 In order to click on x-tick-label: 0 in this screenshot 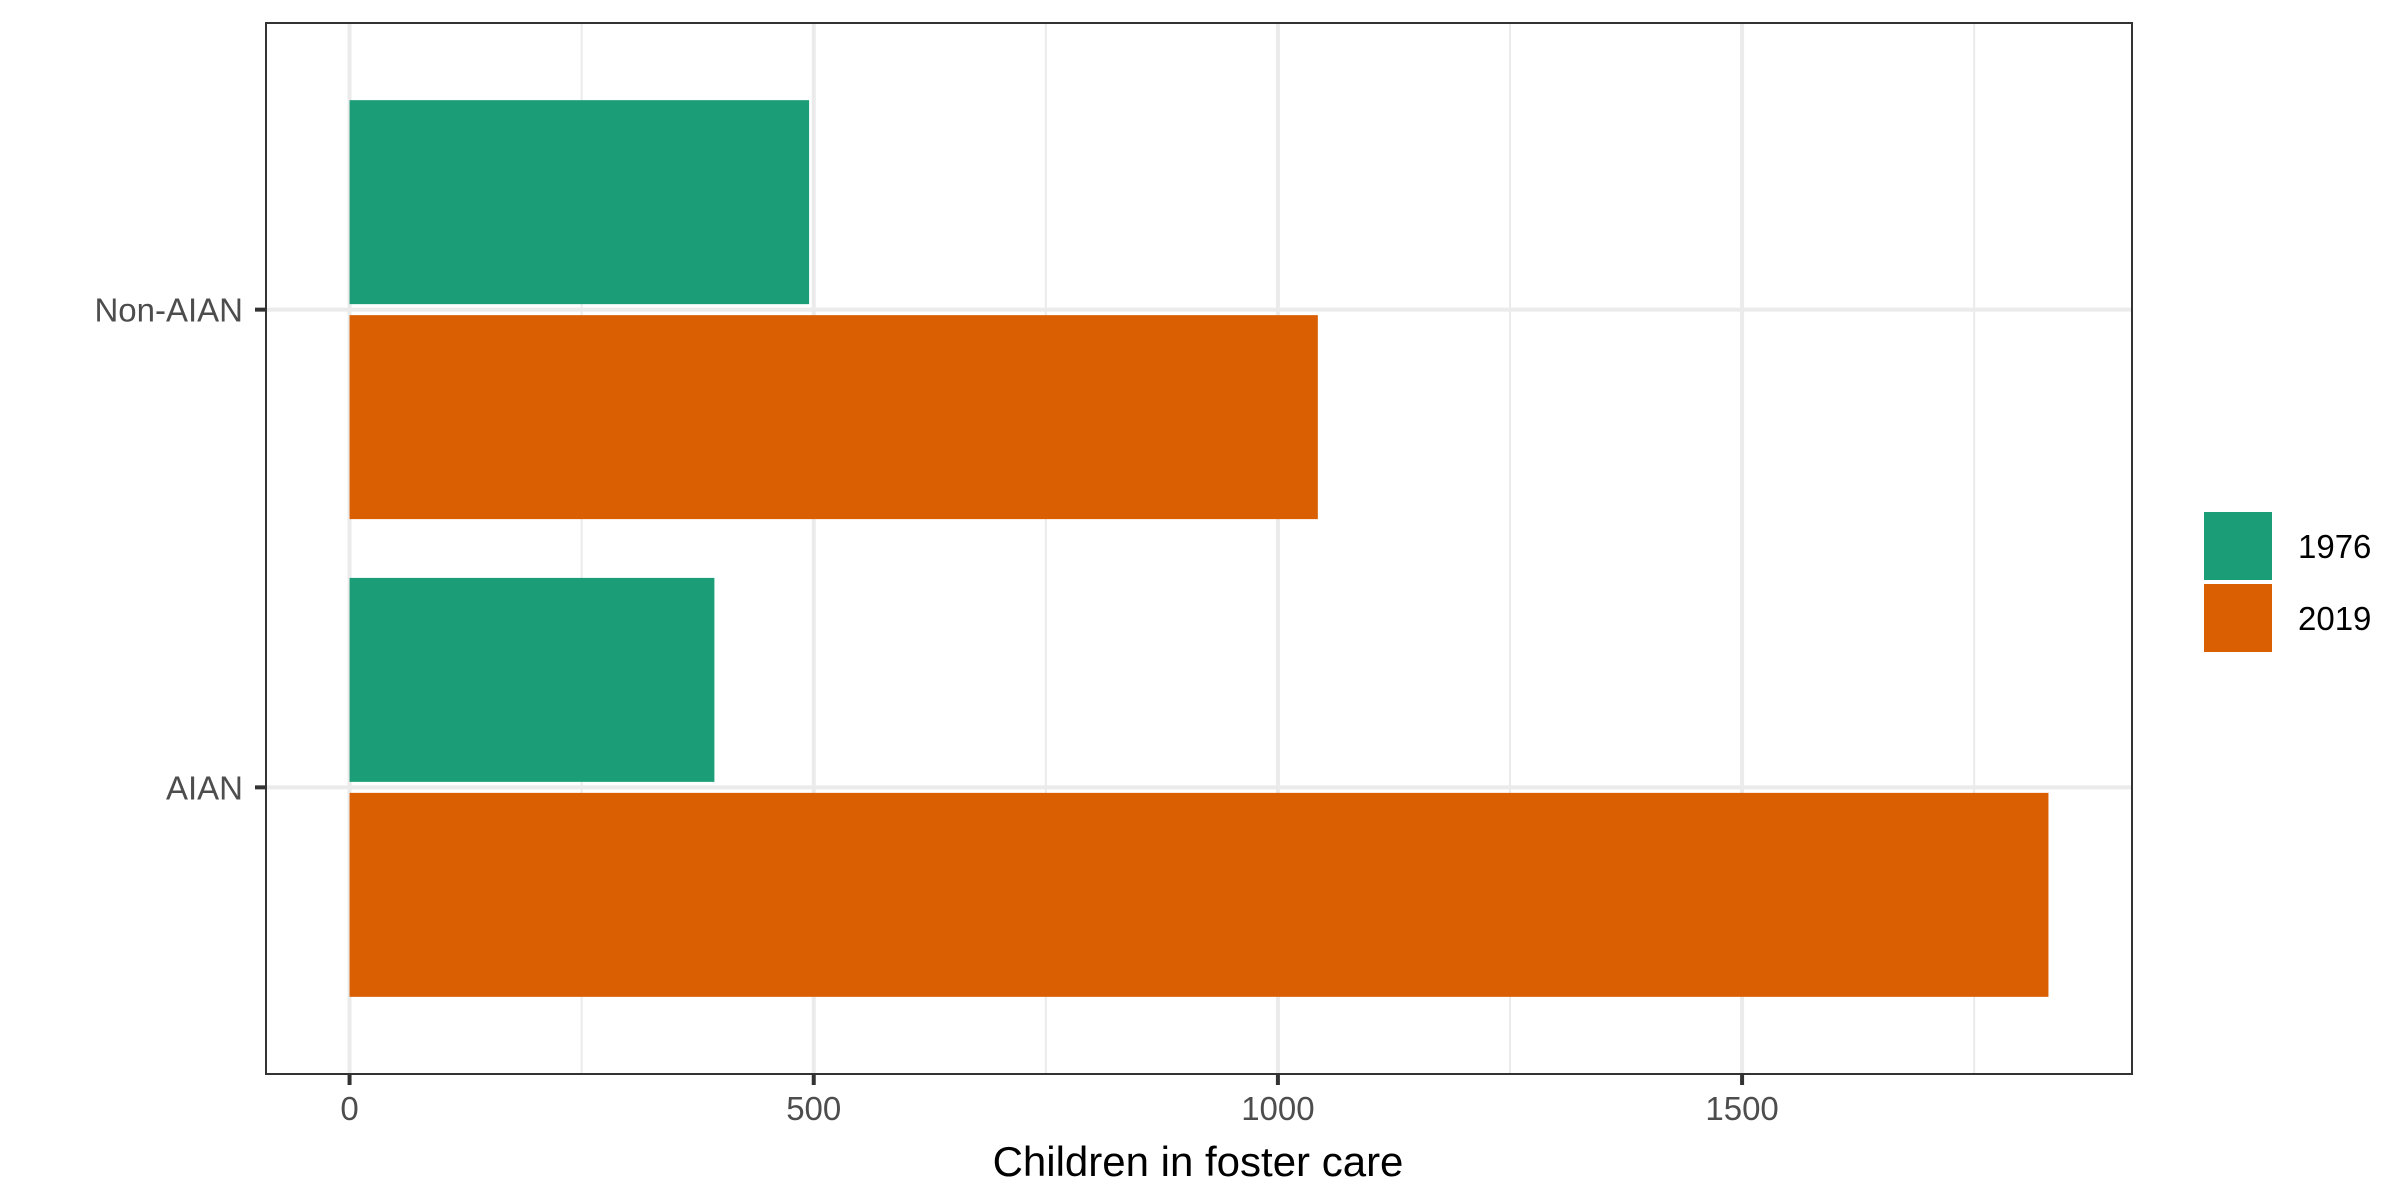, I will do `click(349, 1108)`.